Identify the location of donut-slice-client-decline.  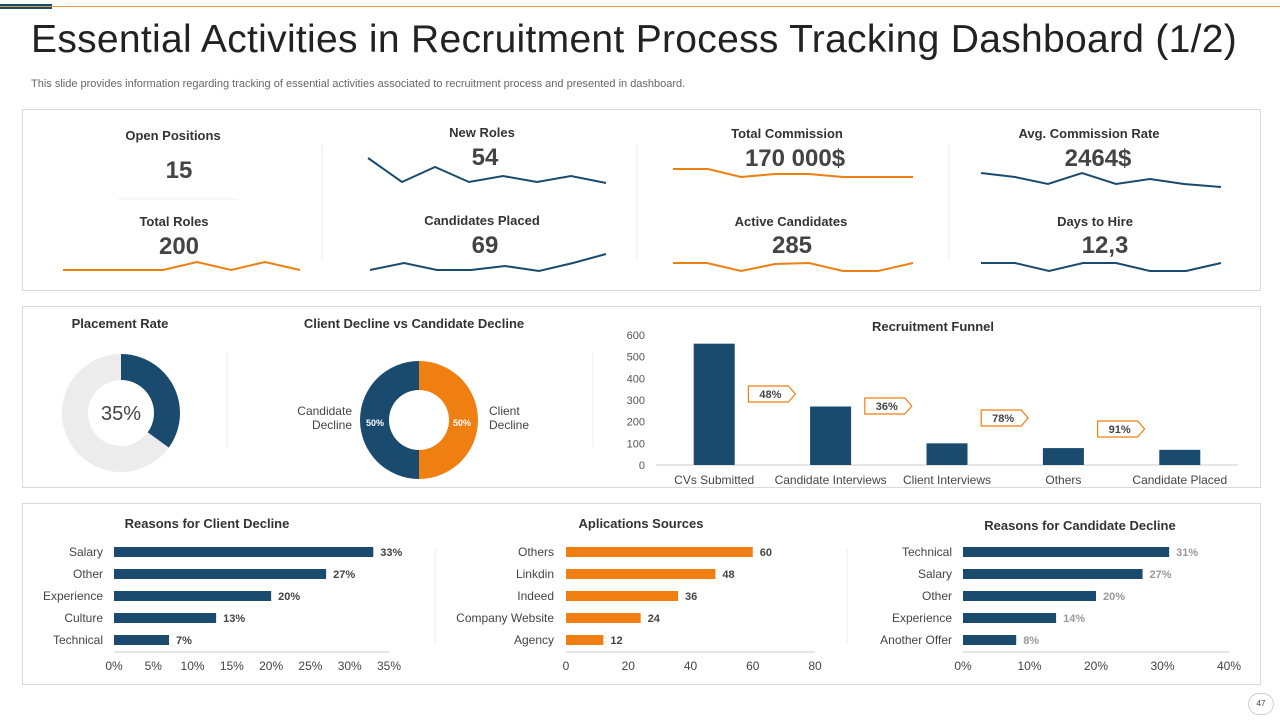
(449, 420).